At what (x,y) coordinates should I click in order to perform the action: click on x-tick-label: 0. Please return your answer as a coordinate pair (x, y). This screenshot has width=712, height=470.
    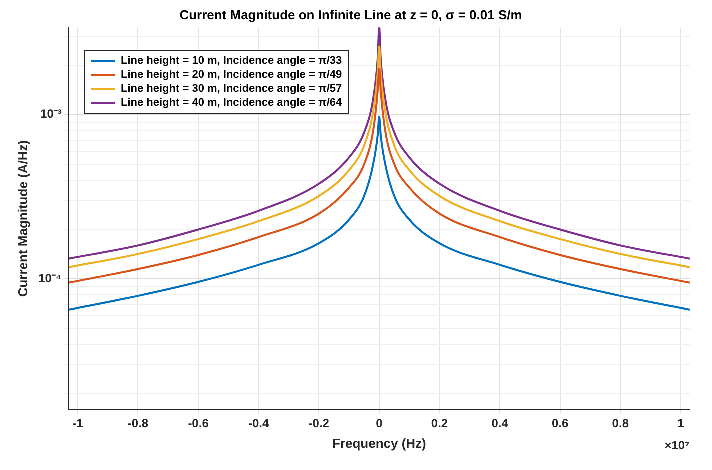
    Looking at the image, I should click on (380, 423).